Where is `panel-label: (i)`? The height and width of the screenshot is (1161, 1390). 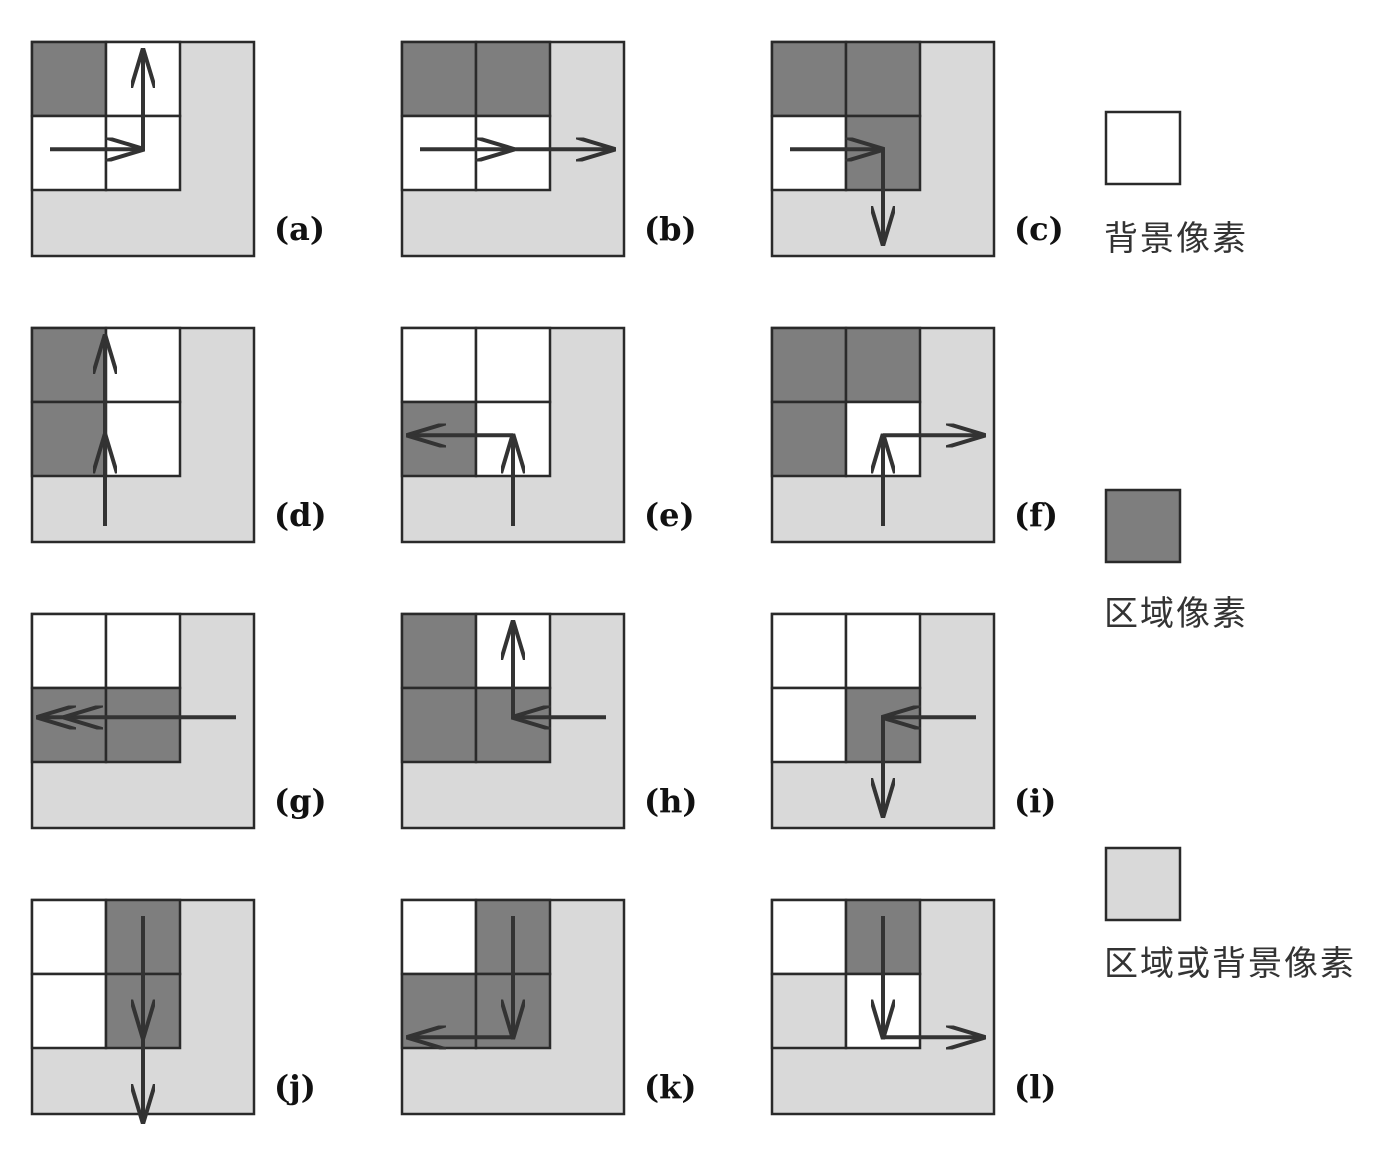
panel-label: (i) is located at coordinates (1035, 801).